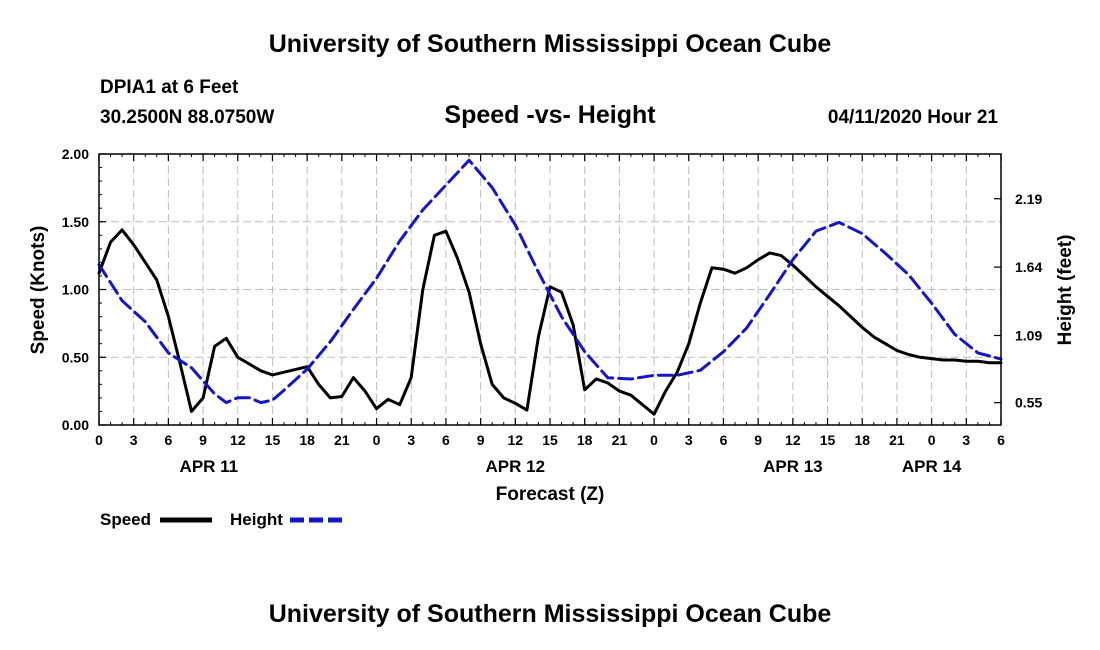  What do you see at coordinates (125, 519) in the screenshot?
I see `legend-speed-label: Speed` at bounding box center [125, 519].